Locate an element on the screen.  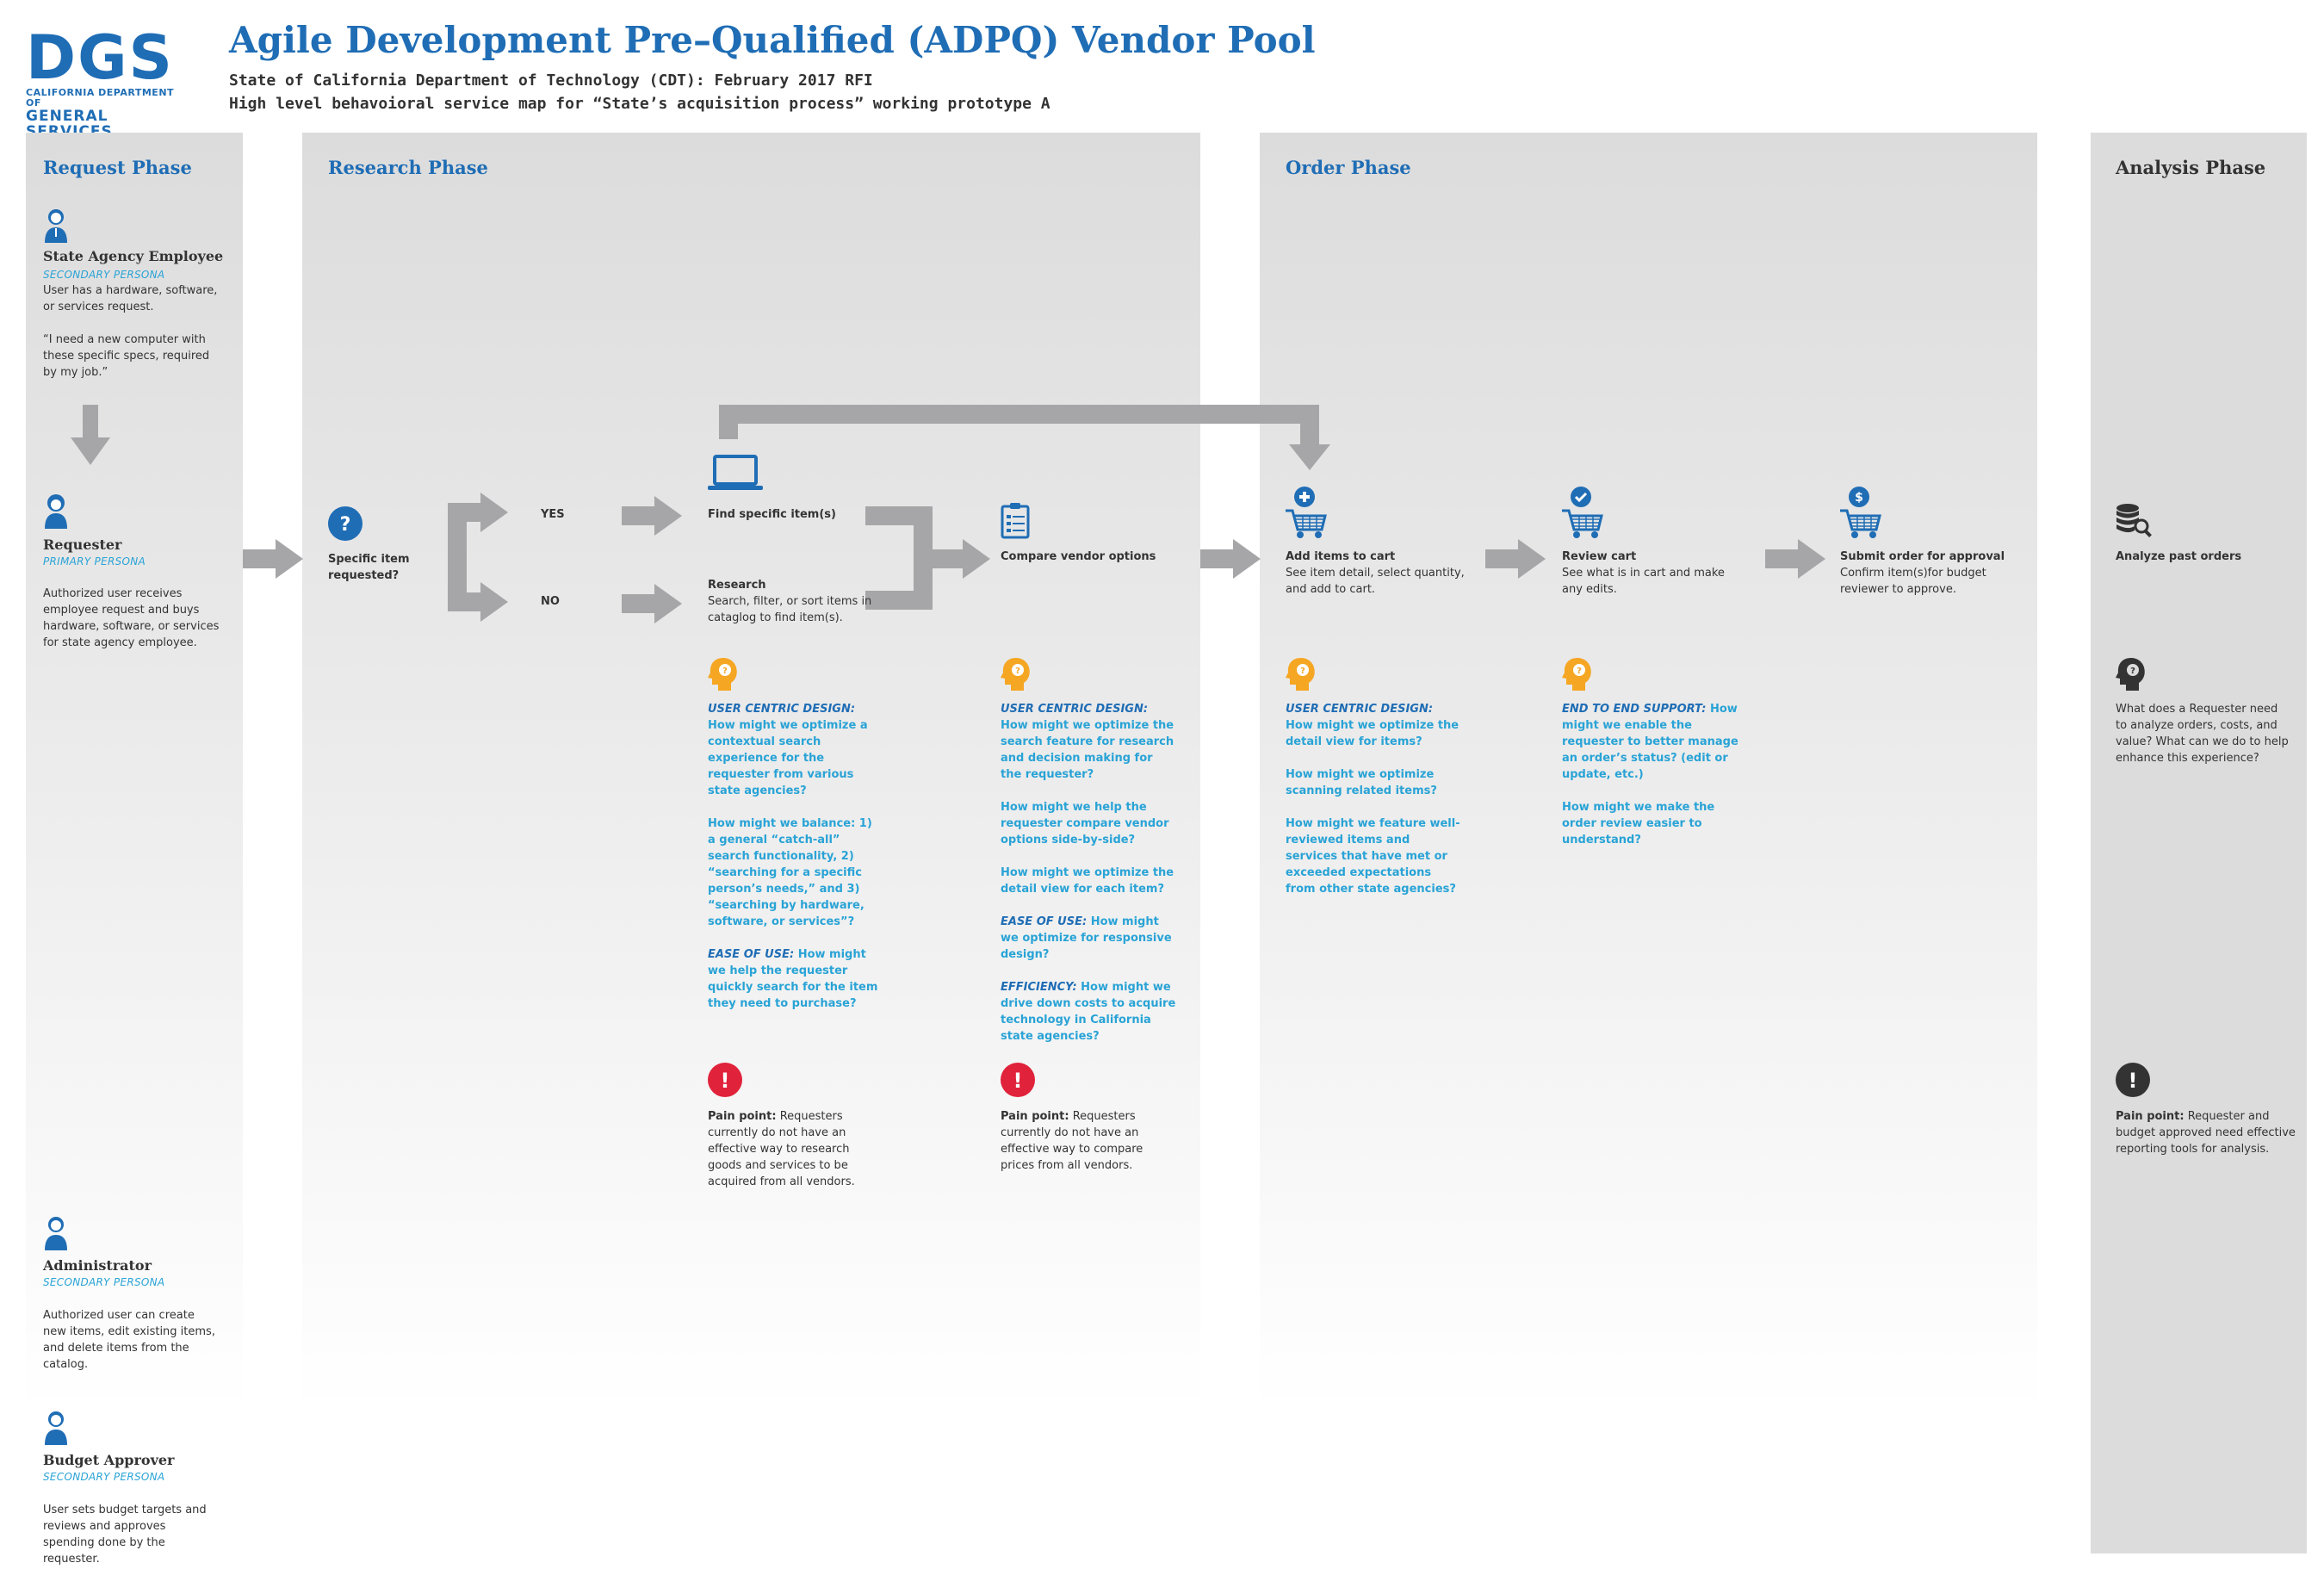
add-items-title: Add items to cart is located at coordinates (1341, 556).